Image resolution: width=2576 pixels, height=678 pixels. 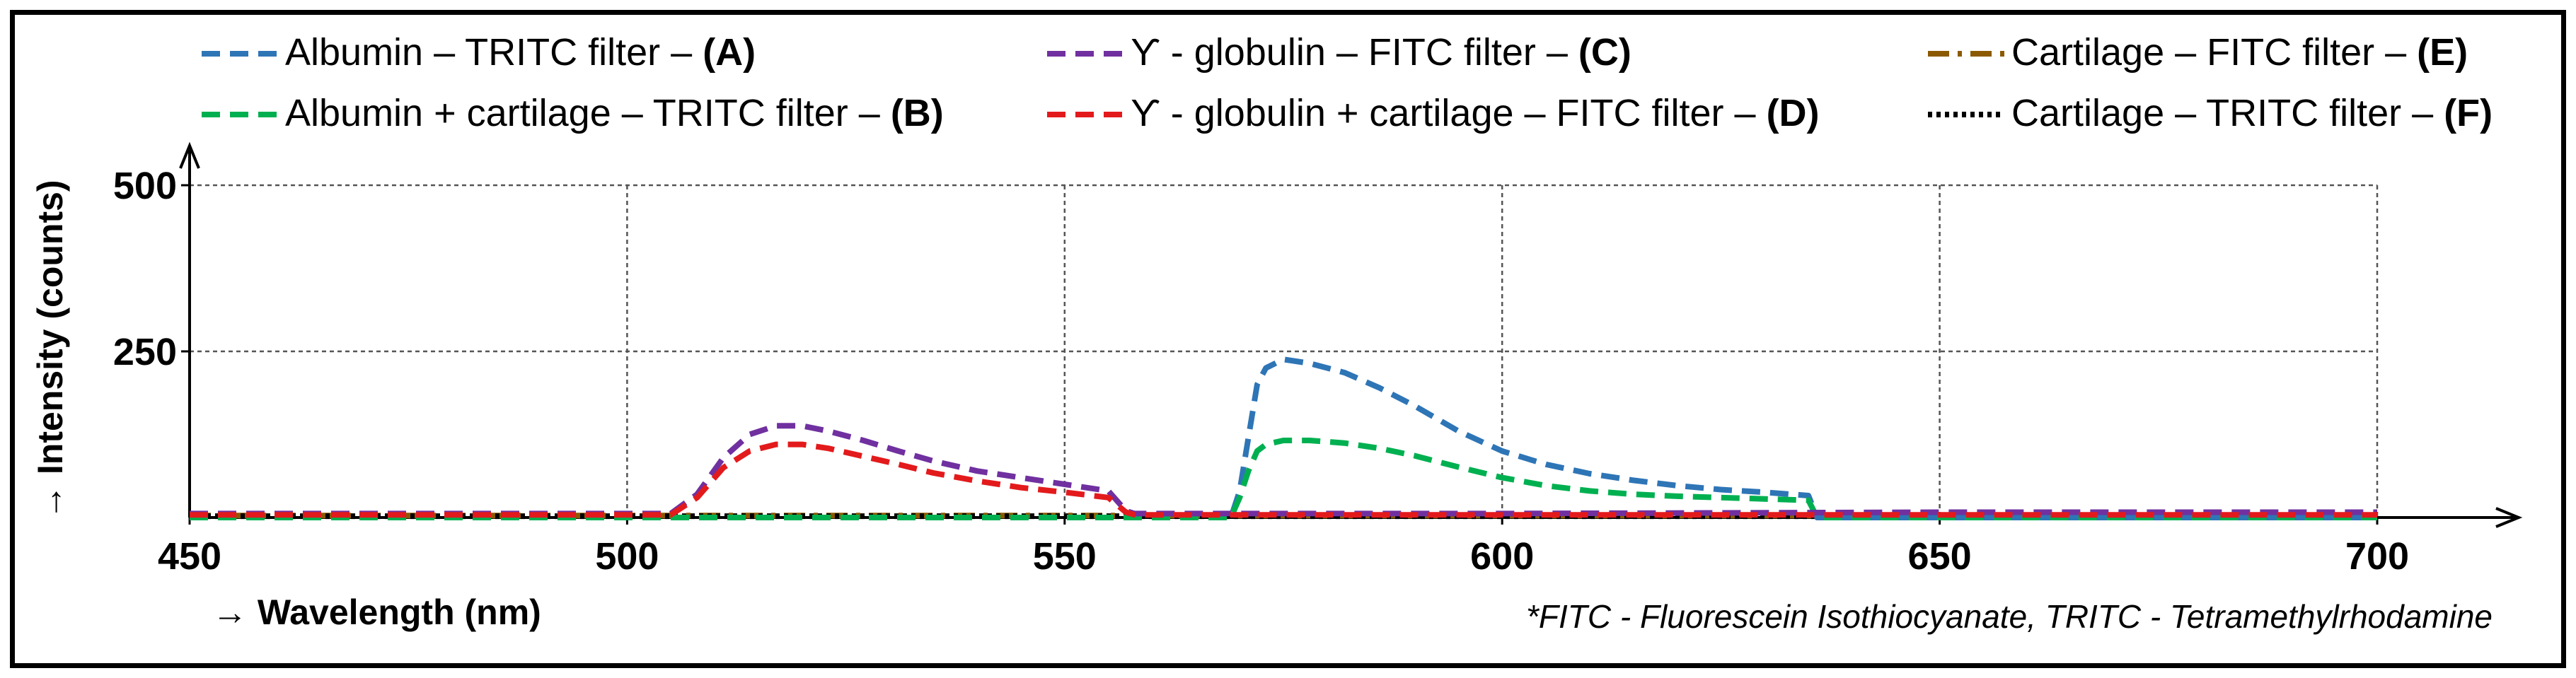 I want to click on series-line-b, so click(x=1283, y=479).